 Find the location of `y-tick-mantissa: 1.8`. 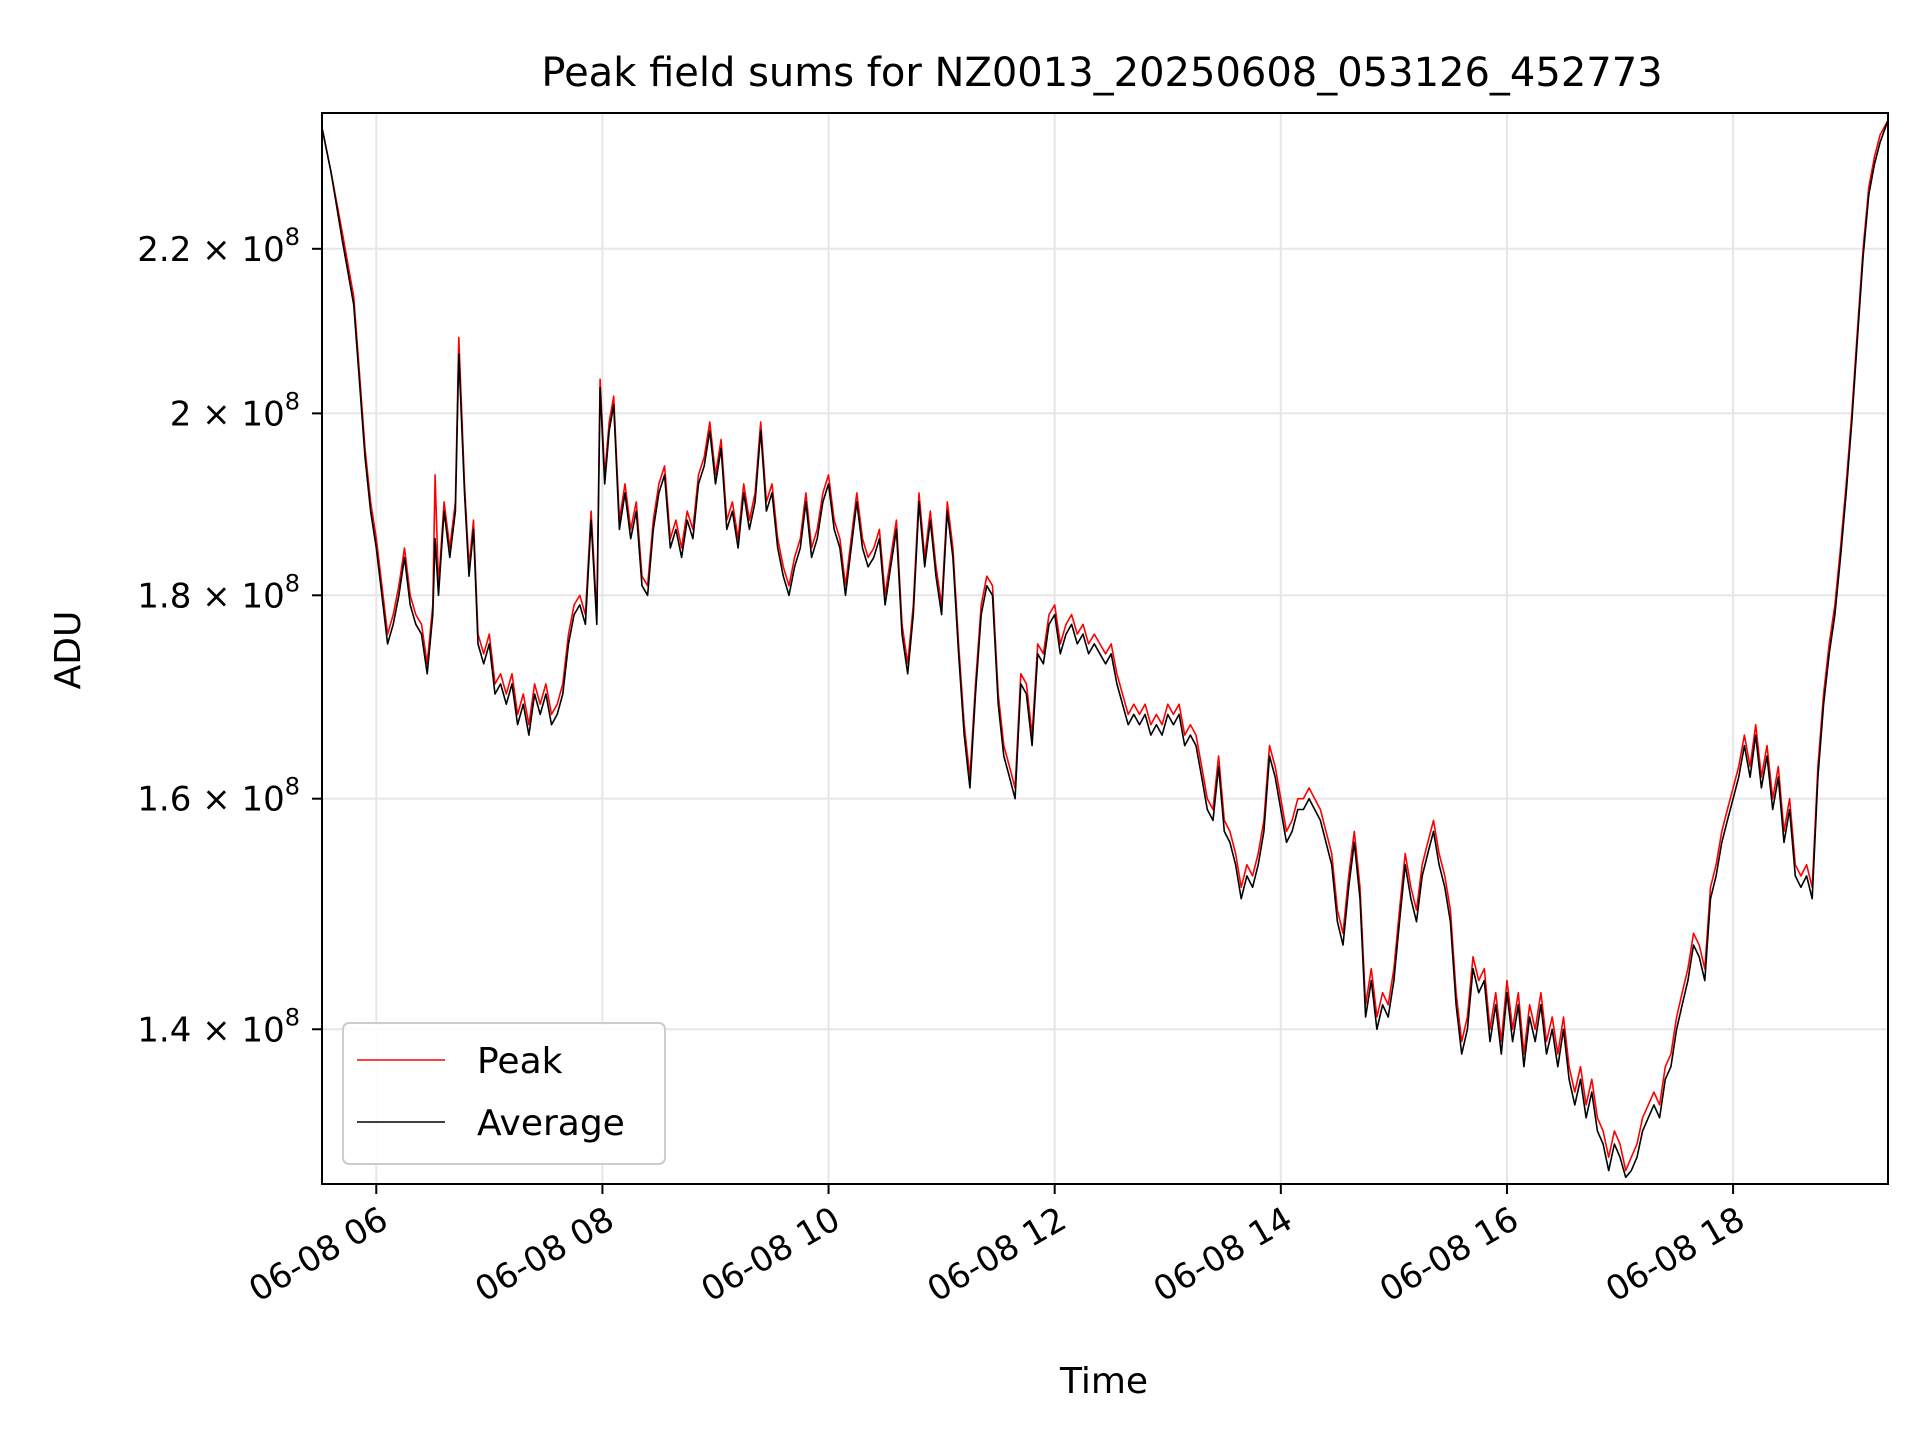

y-tick-mantissa: 1.8 is located at coordinates (164, 596).